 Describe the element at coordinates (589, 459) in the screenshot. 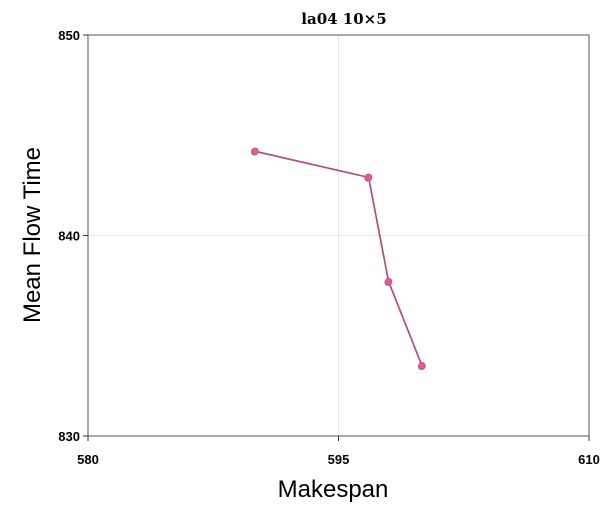

I see `x-tick-label: 610` at that location.